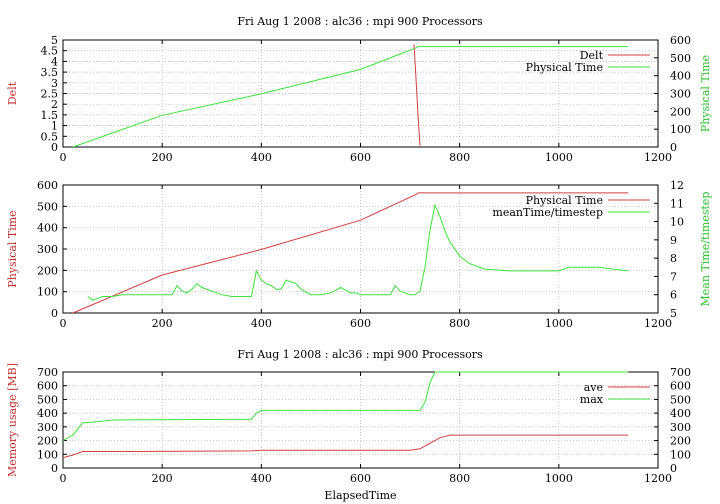 The image size is (720, 504). Describe the element at coordinates (417, 95) in the screenshot. I see `series-line-delt` at that location.